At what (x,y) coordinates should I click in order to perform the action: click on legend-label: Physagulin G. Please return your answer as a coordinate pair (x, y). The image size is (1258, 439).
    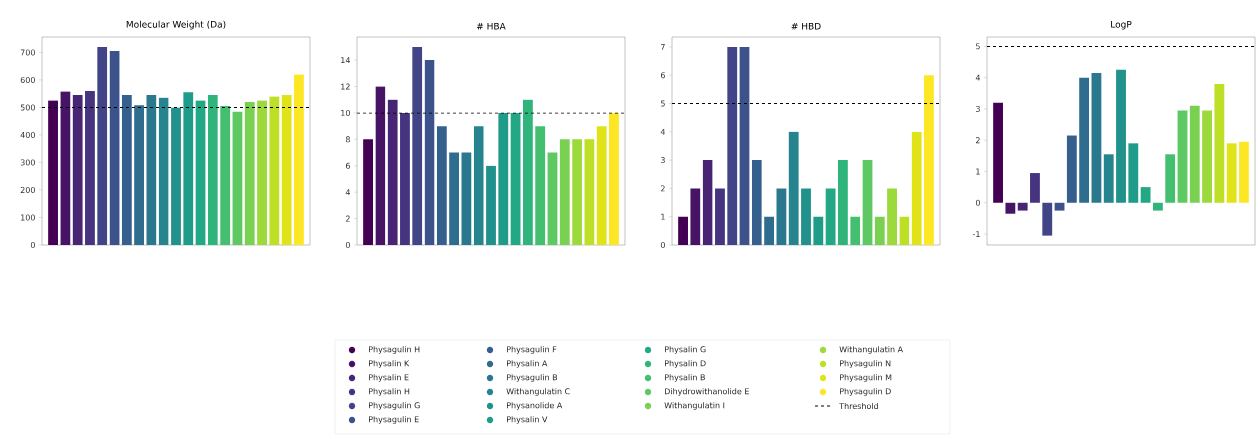
    Looking at the image, I should click on (394, 406).